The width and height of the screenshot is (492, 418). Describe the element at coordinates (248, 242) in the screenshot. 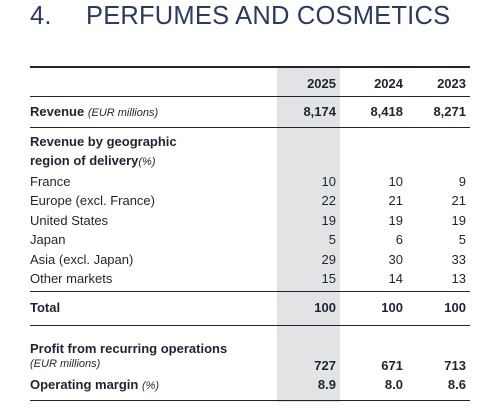

I see `table-row: Japan 5 6 5` at that location.